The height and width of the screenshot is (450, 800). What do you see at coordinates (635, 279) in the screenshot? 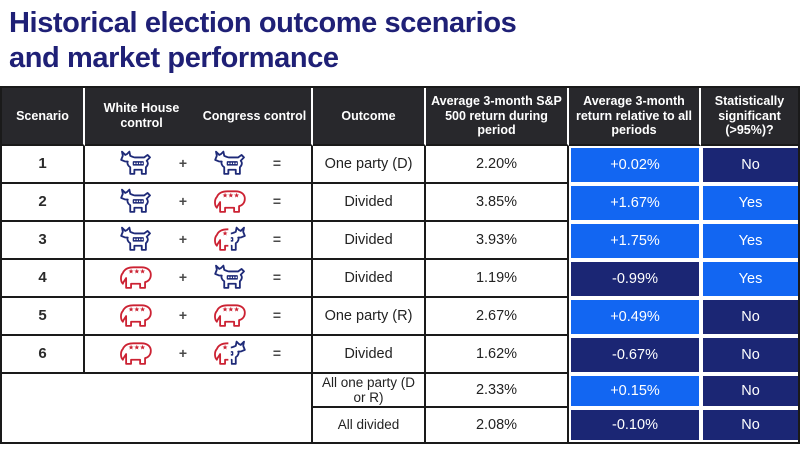
I see `relative-return-cell: -0.99%` at bounding box center [635, 279].